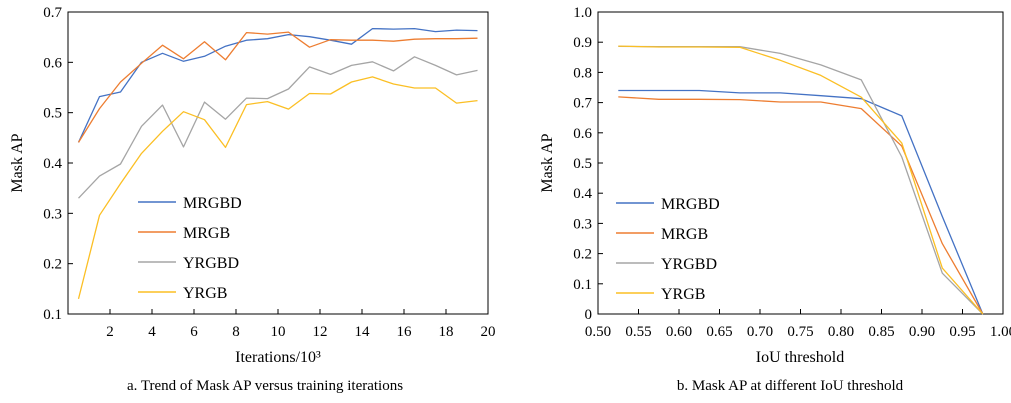  Describe the element at coordinates (212, 203) in the screenshot. I see `chart-a-legend-label-mrgbd: MRGBD` at that location.